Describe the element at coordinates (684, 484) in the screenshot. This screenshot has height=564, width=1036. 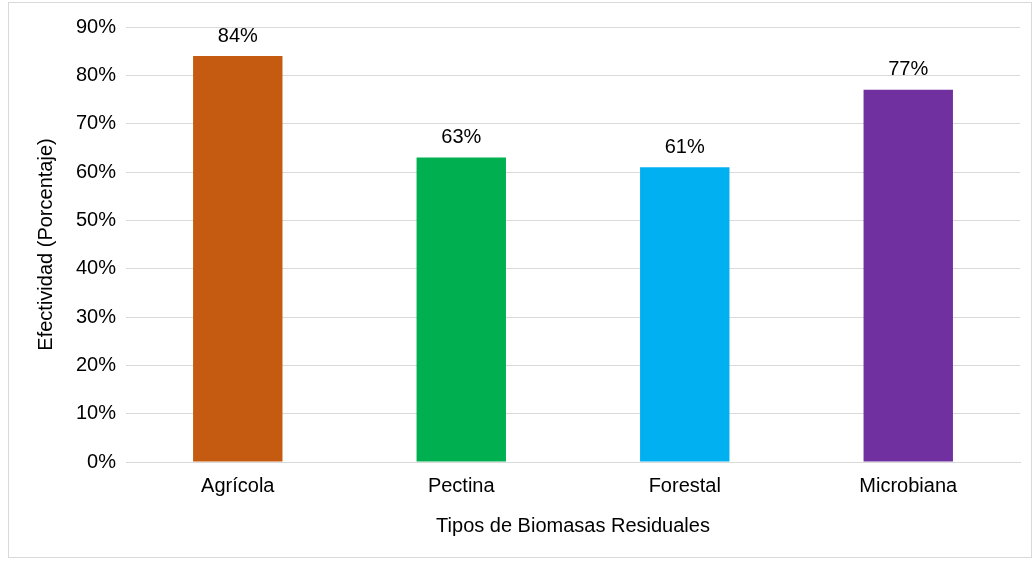
I see `x-tick-label: Forestal` at that location.